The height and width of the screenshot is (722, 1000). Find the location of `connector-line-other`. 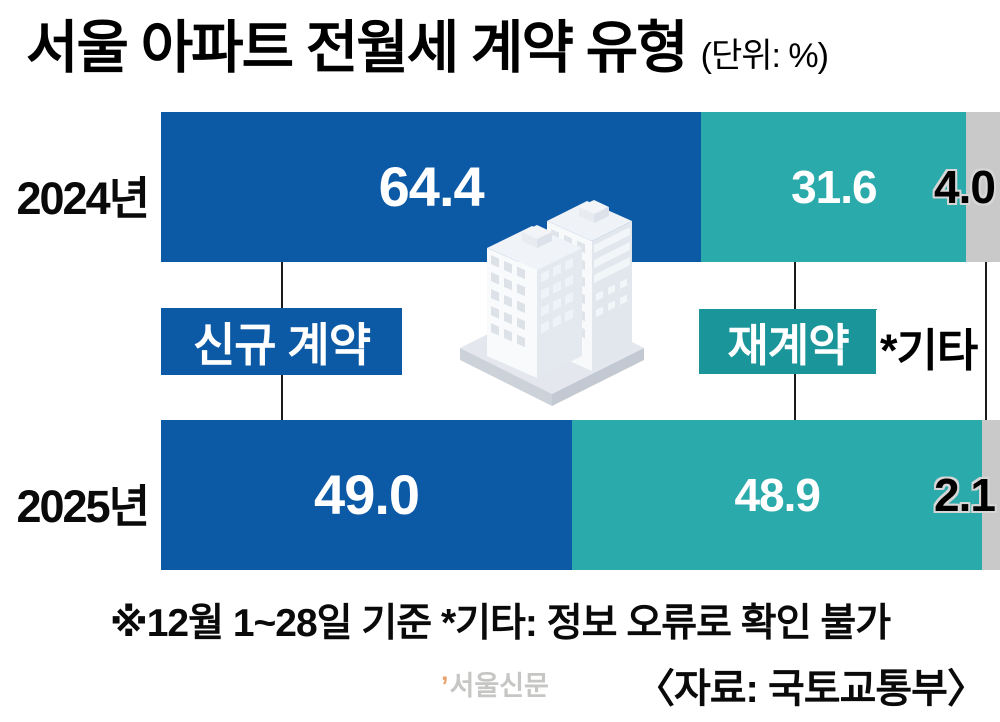

connector-line-other is located at coordinates (986, 341).